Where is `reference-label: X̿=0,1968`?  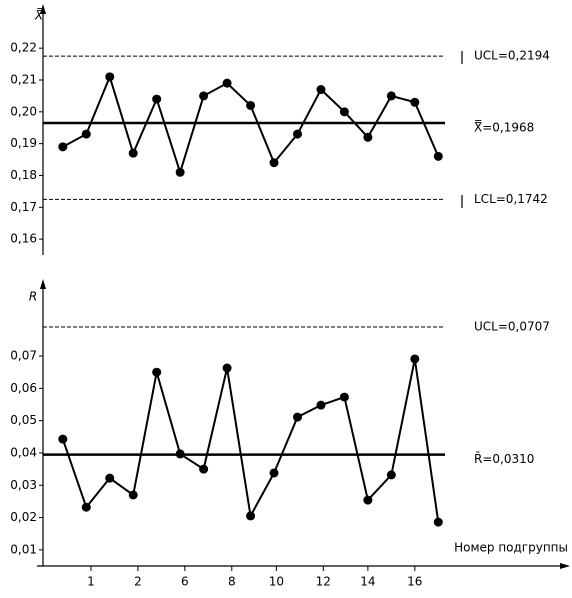 reference-label: X̿=0,1968 is located at coordinates (504, 126).